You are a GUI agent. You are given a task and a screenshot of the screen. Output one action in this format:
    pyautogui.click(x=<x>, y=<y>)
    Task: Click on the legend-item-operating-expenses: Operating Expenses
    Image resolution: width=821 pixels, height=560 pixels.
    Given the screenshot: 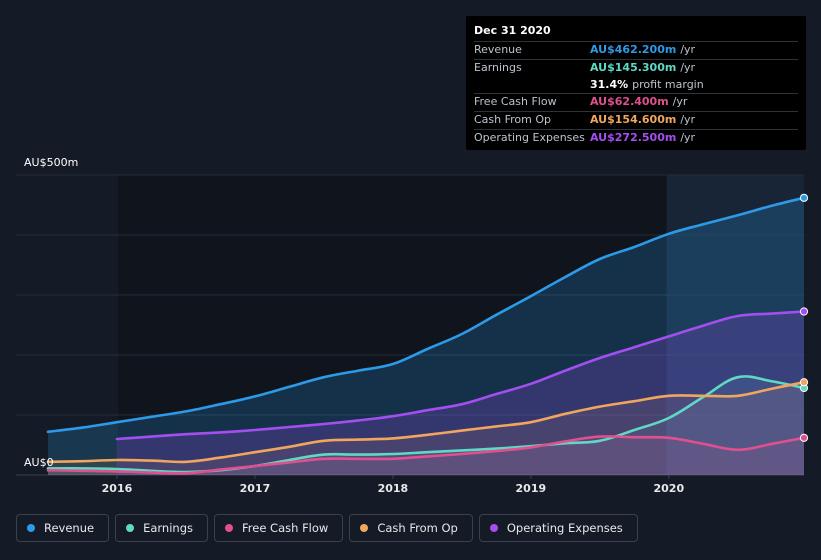 What is the action you would take?
    pyautogui.click(x=558, y=528)
    